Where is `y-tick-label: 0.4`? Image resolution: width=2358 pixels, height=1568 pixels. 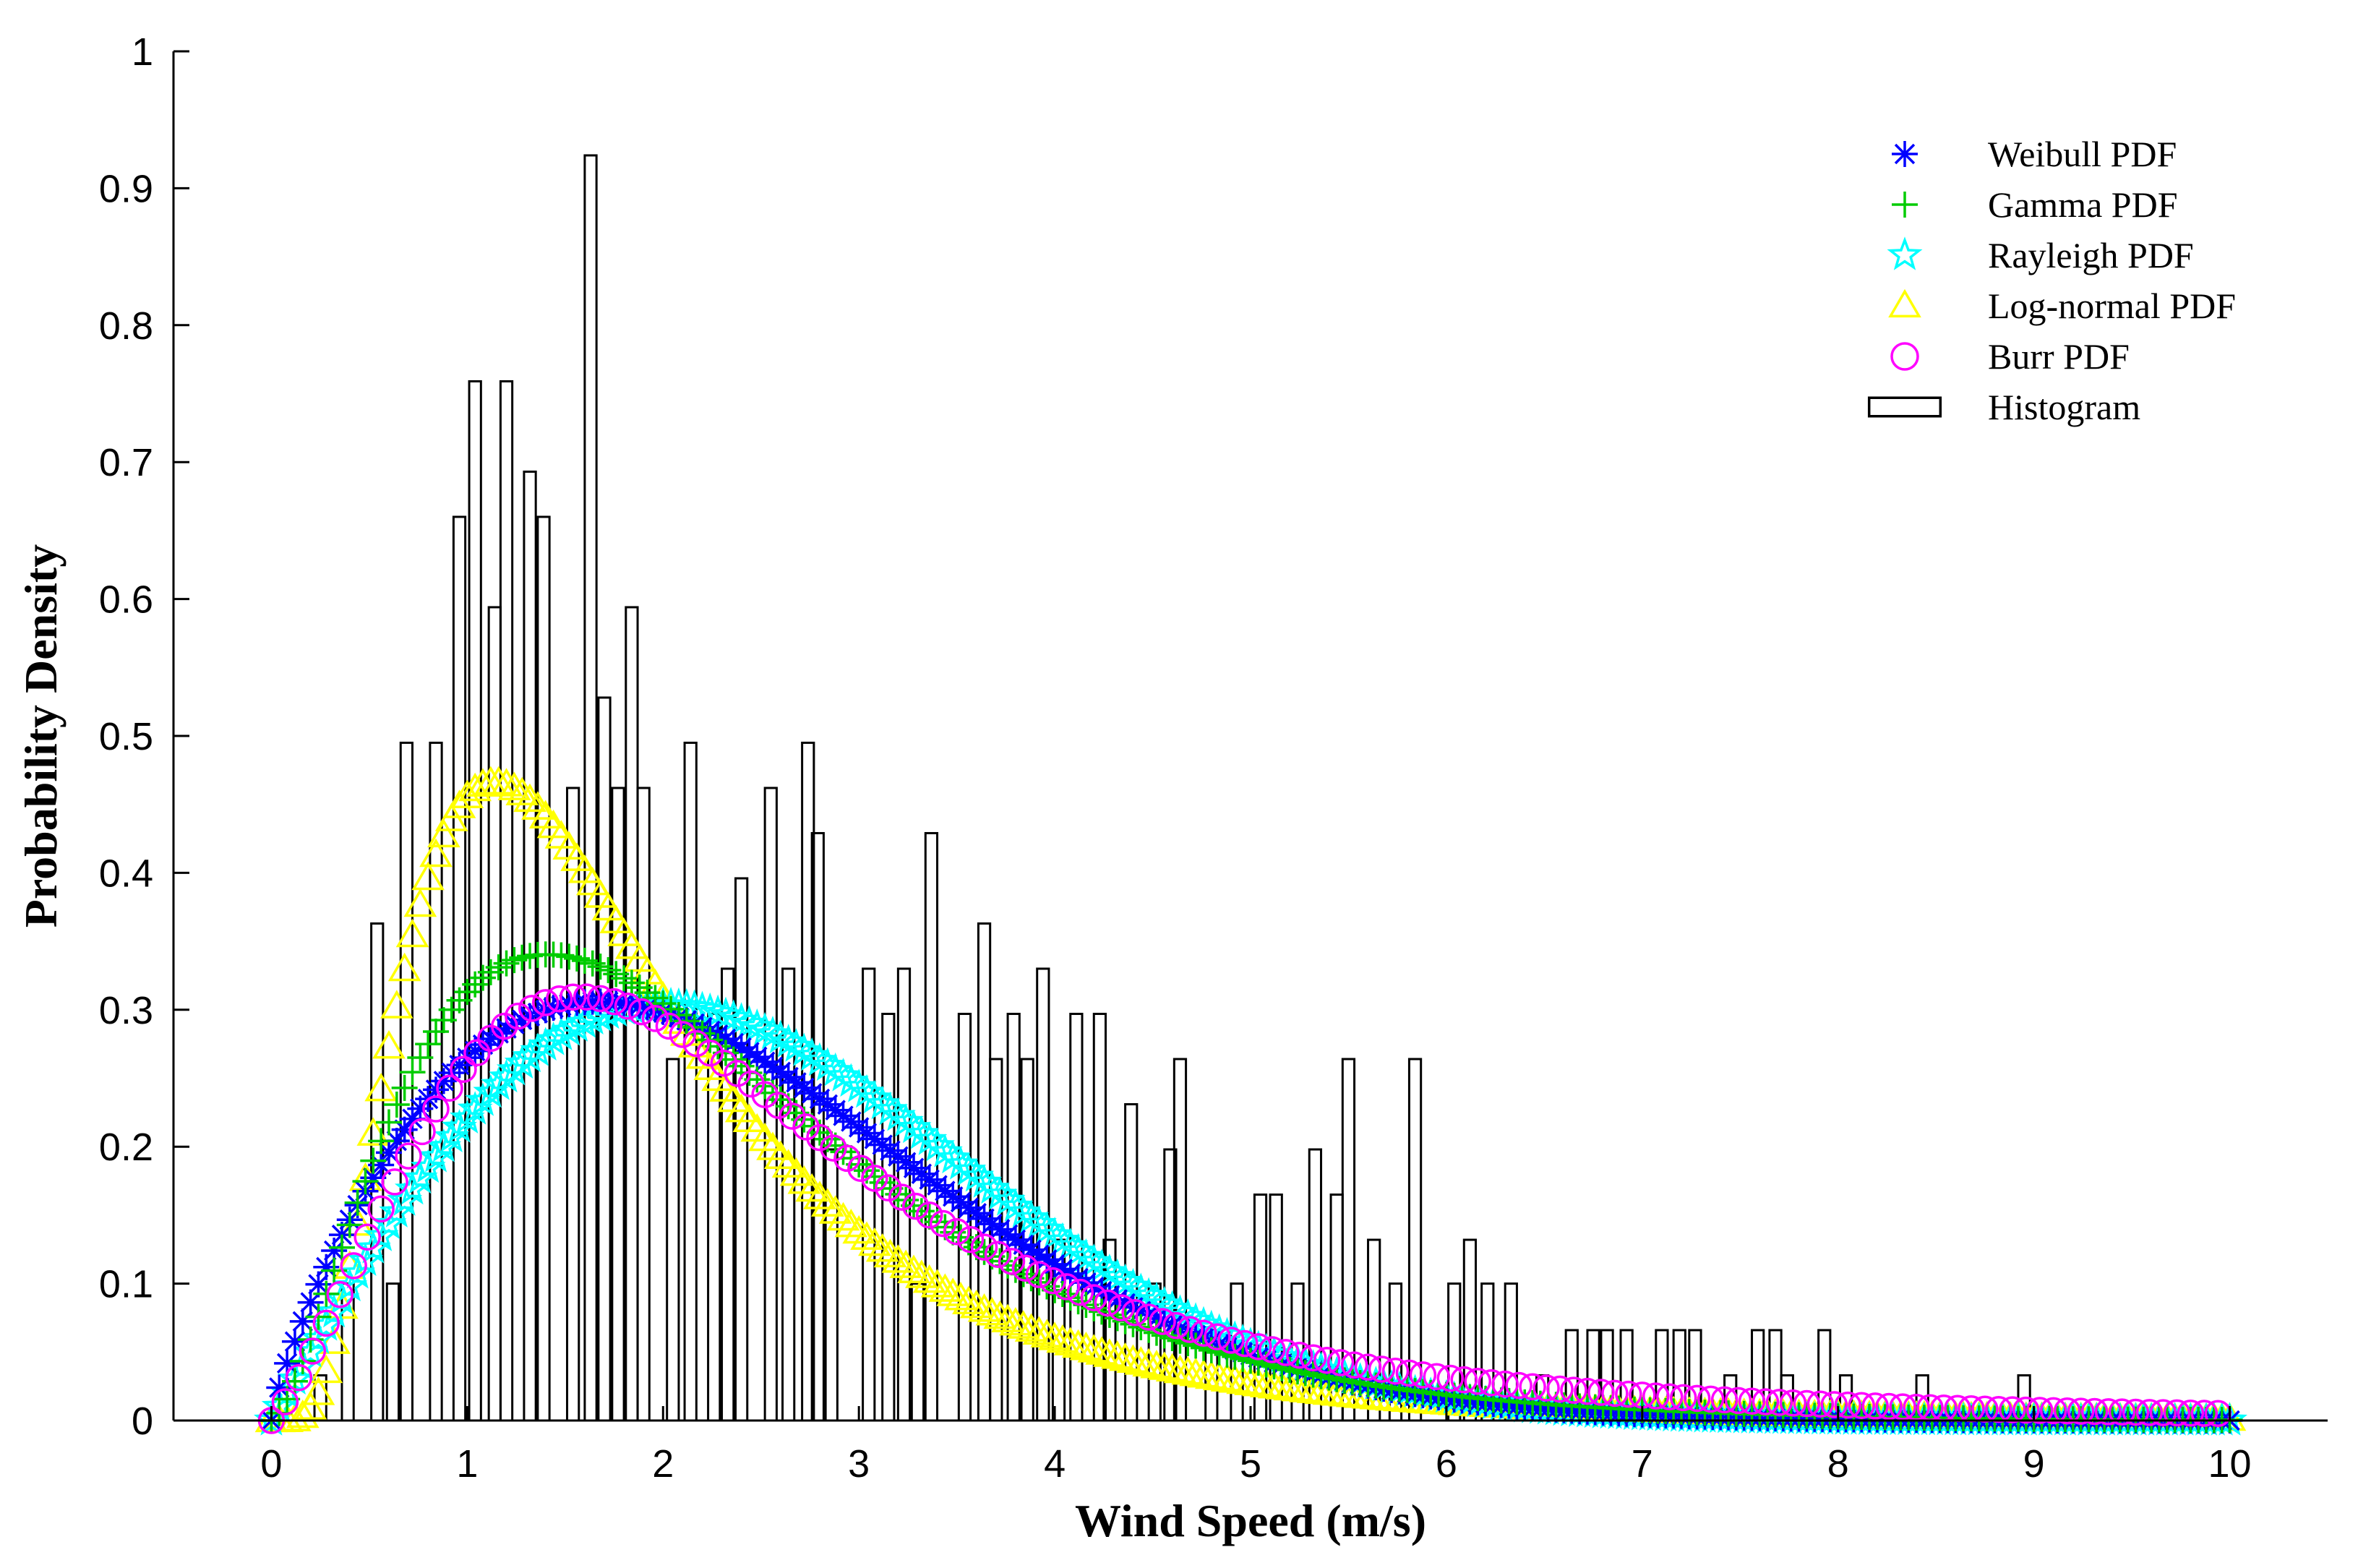
y-tick-label: 0.4 is located at coordinates (126, 873).